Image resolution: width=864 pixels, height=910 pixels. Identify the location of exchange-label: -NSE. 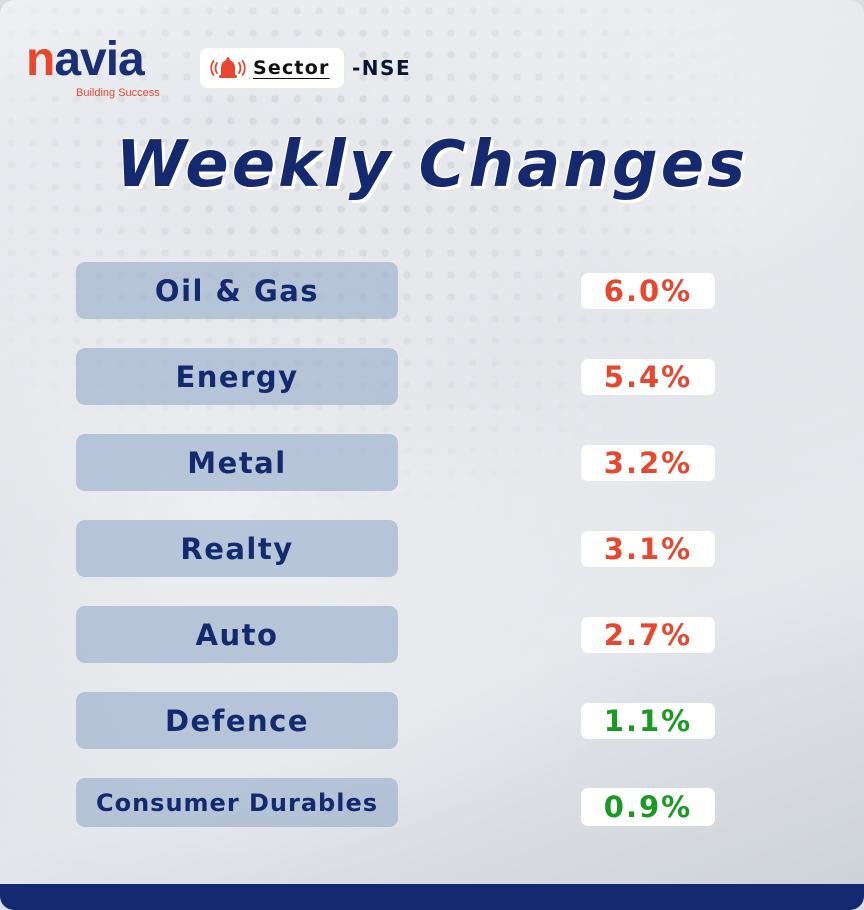
(382, 68).